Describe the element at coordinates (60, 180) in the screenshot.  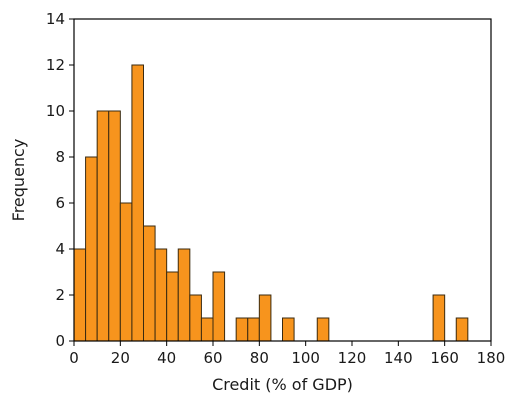
I see `y-axis-ticks: 0 2 4 6 8 10 12 14` at that location.